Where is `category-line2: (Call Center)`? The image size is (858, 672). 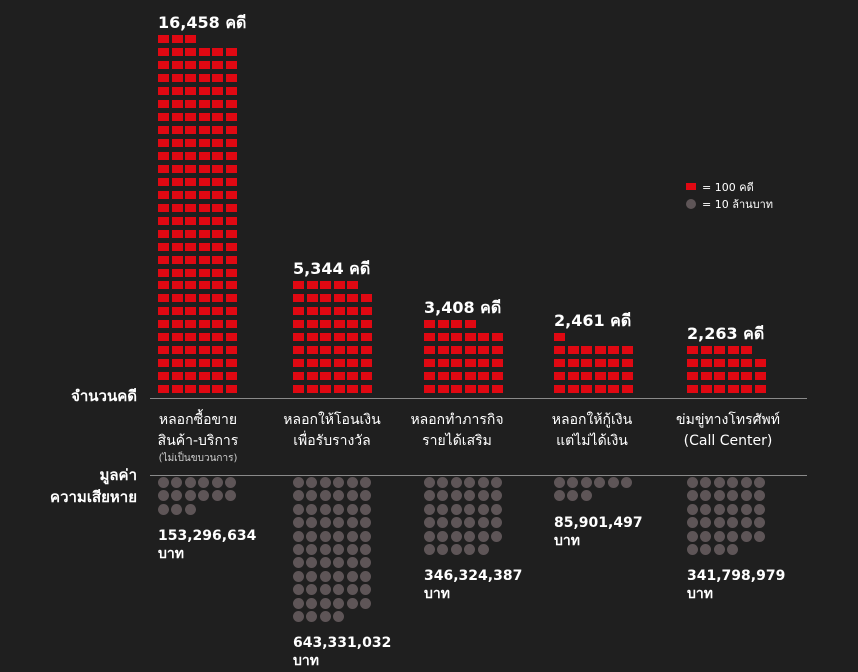 category-line2: (Call Center) is located at coordinates (728, 441).